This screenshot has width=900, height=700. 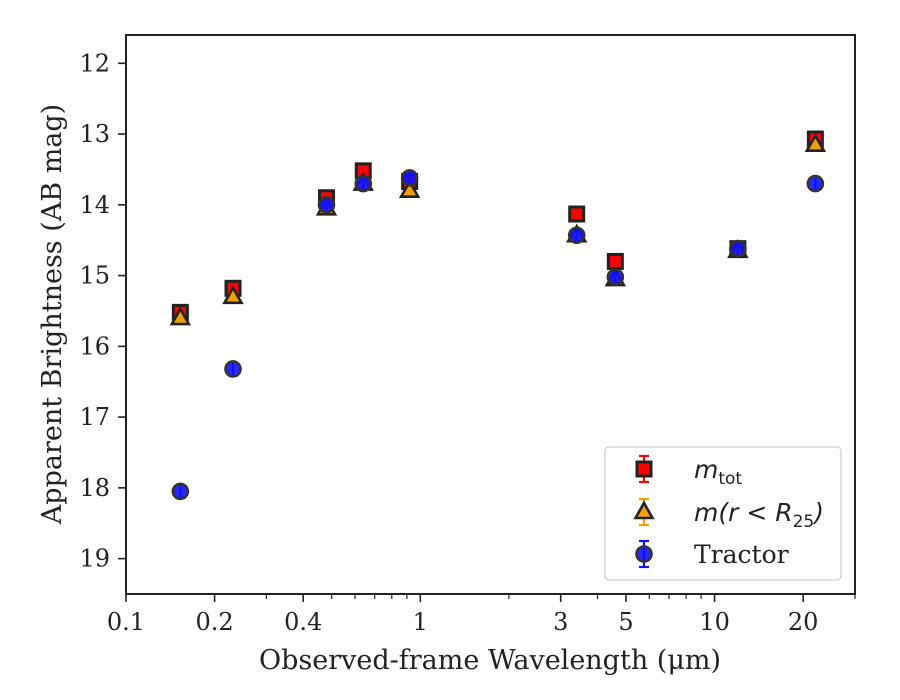 What do you see at coordinates (215, 622) in the screenshot?
I see `x-tick-label: 0.2` at bounding box center [215, 622].